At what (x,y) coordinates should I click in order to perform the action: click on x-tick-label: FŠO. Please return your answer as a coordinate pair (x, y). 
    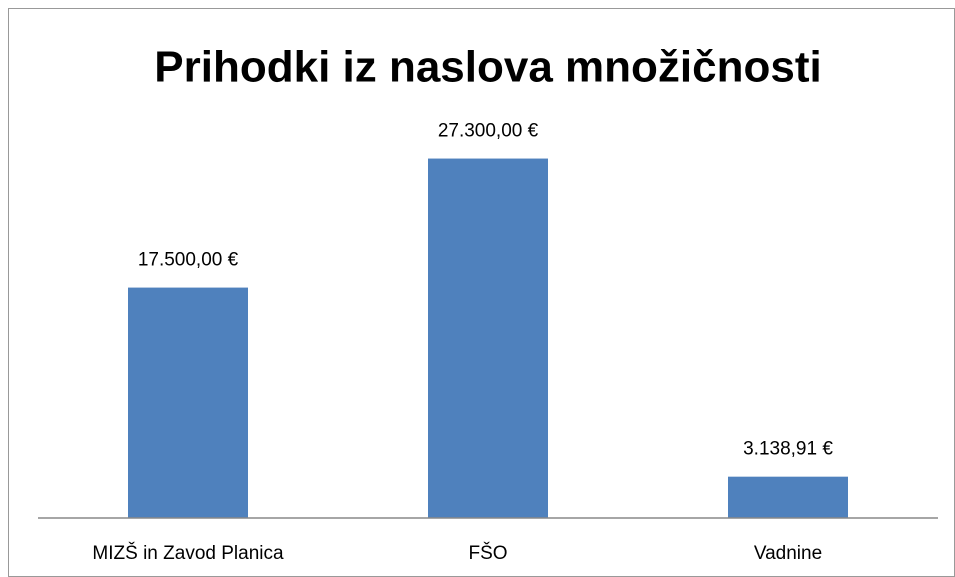
    Looking at the image, I should click on (487, 553).